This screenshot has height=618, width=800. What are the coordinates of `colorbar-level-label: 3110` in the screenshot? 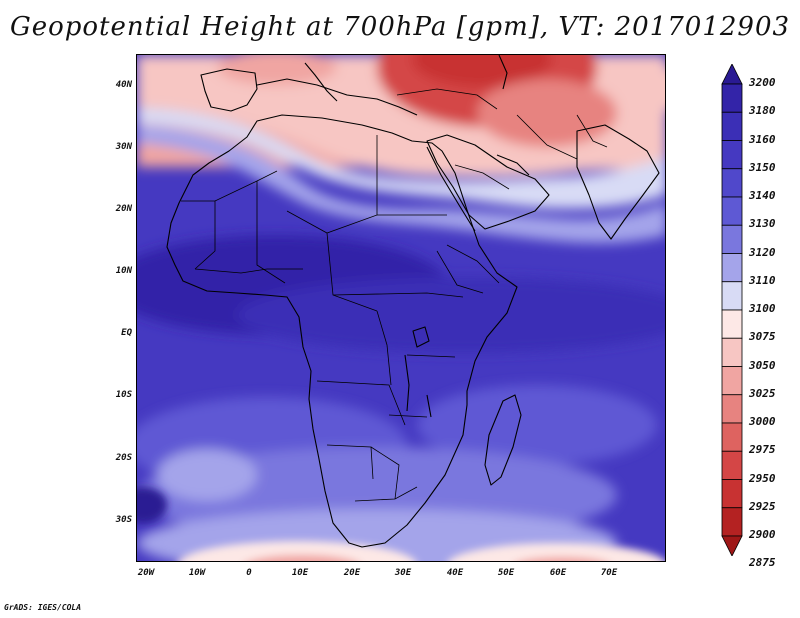 It's located at (762, 280).